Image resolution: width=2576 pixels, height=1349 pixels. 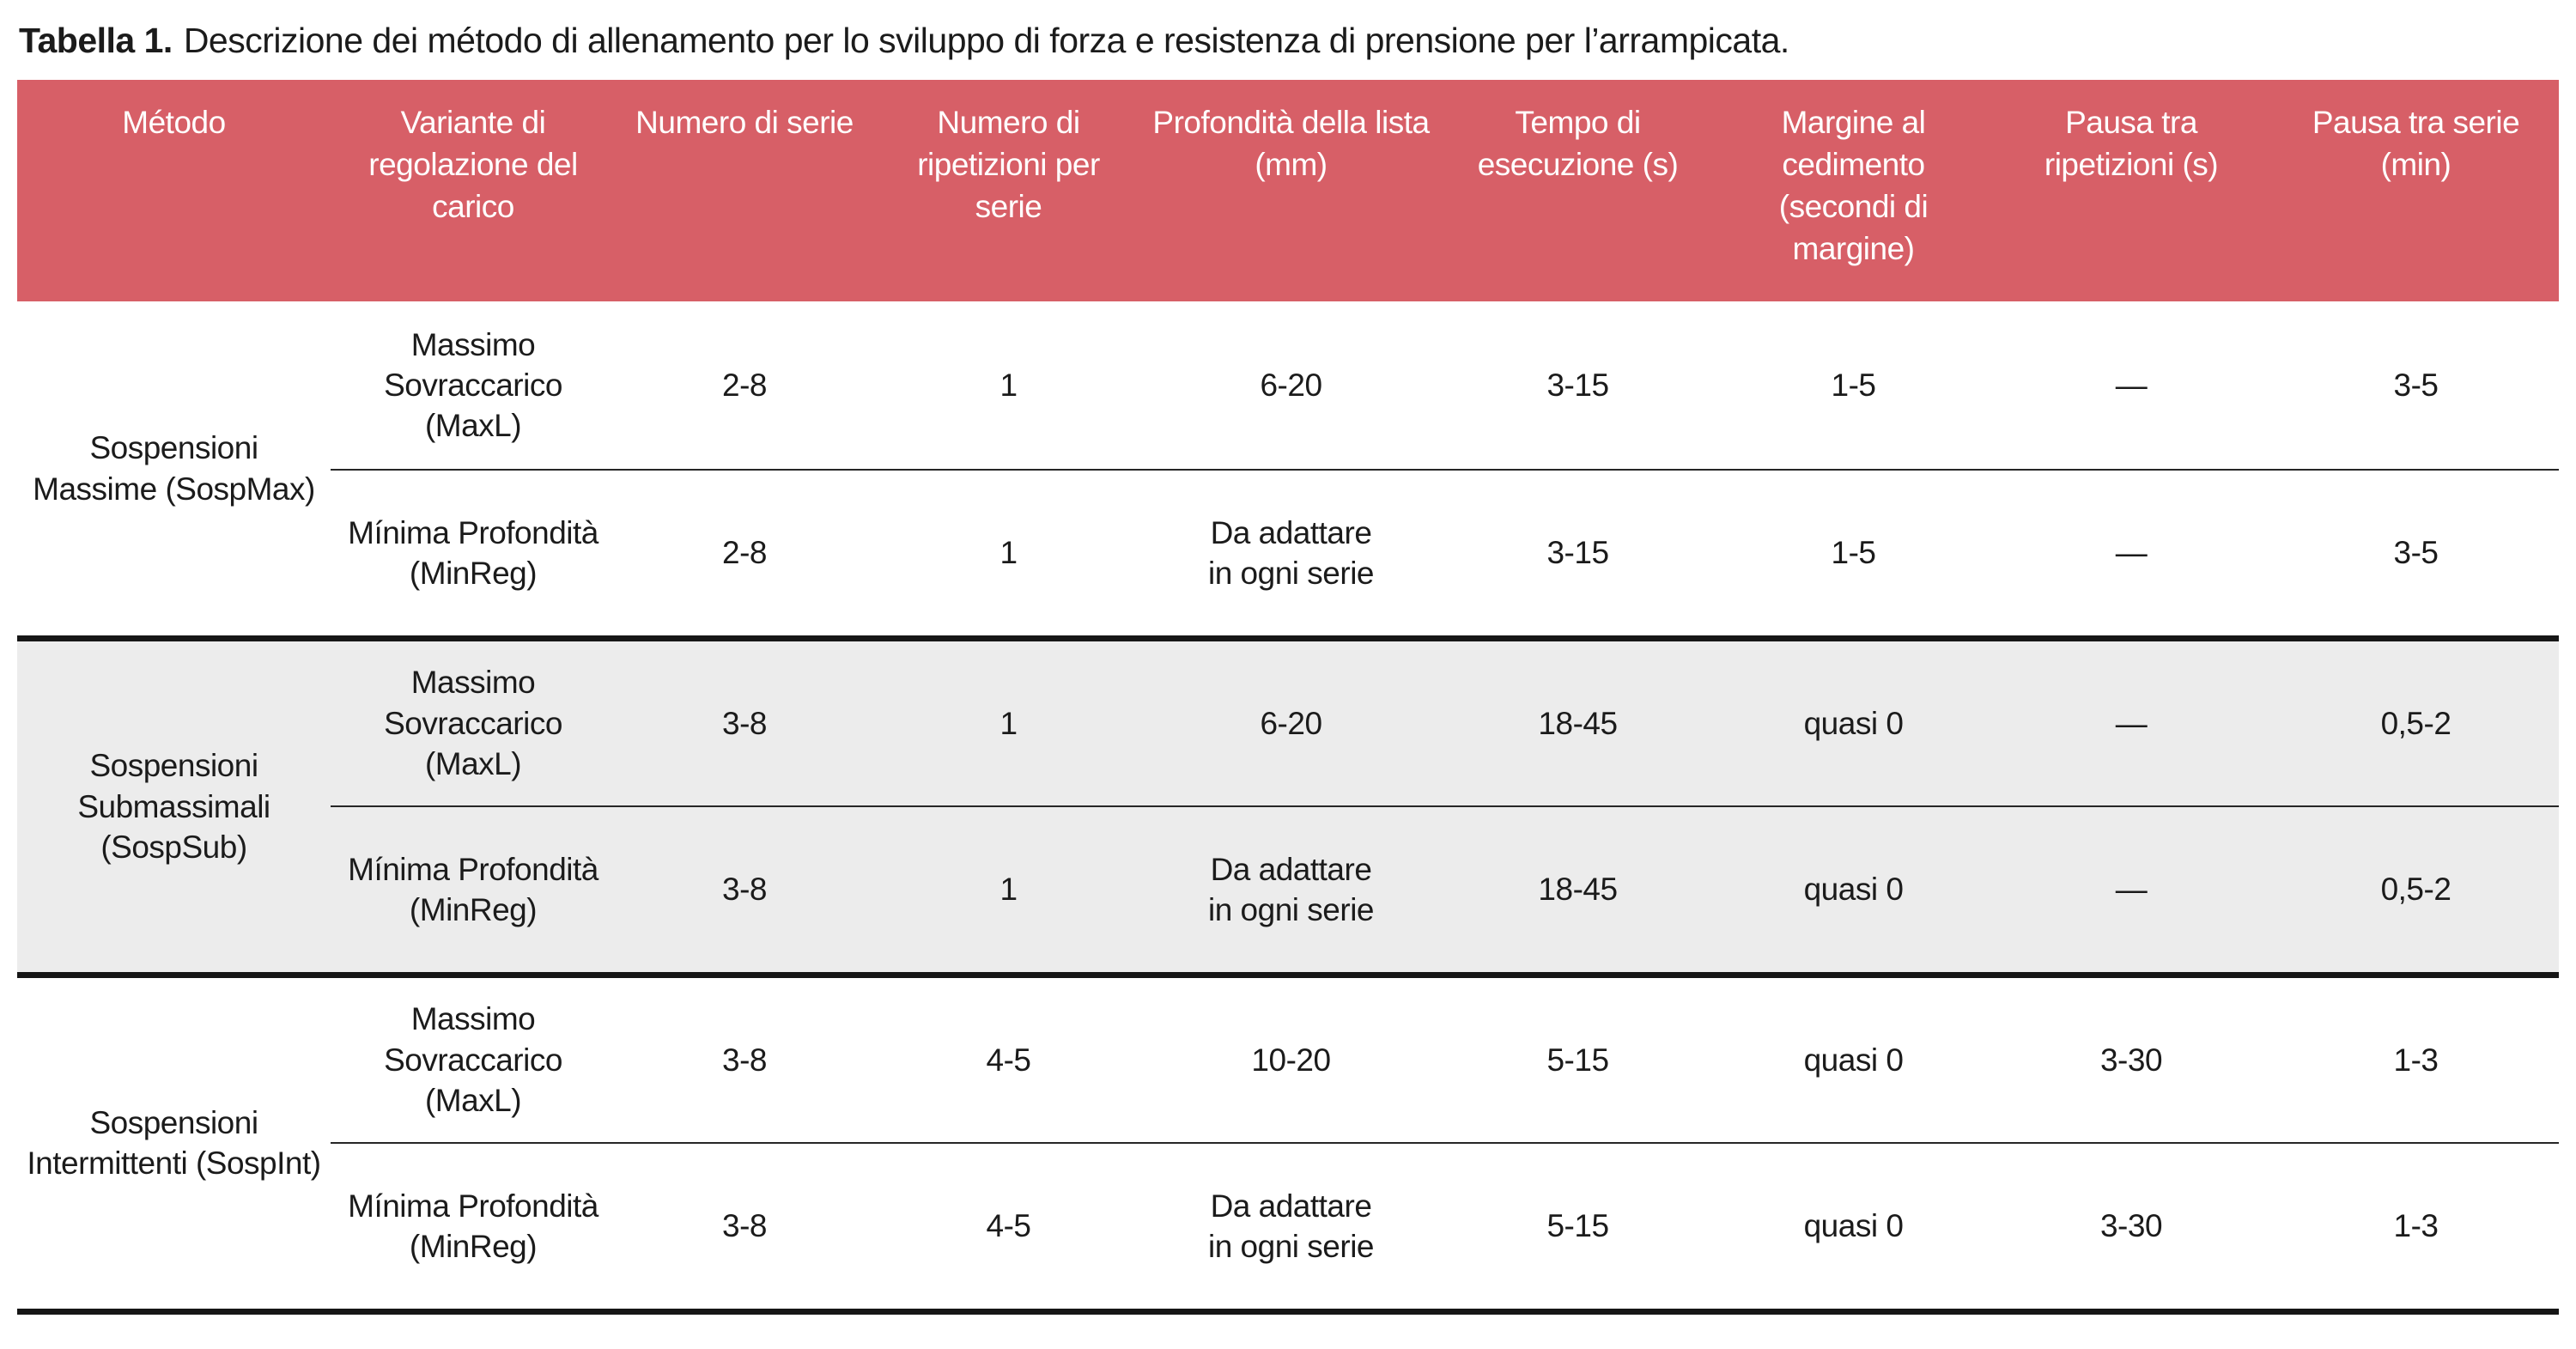 I want to click on method-cell: Sospensioni Submassimali (SospSub), so click(x=174, y=805).